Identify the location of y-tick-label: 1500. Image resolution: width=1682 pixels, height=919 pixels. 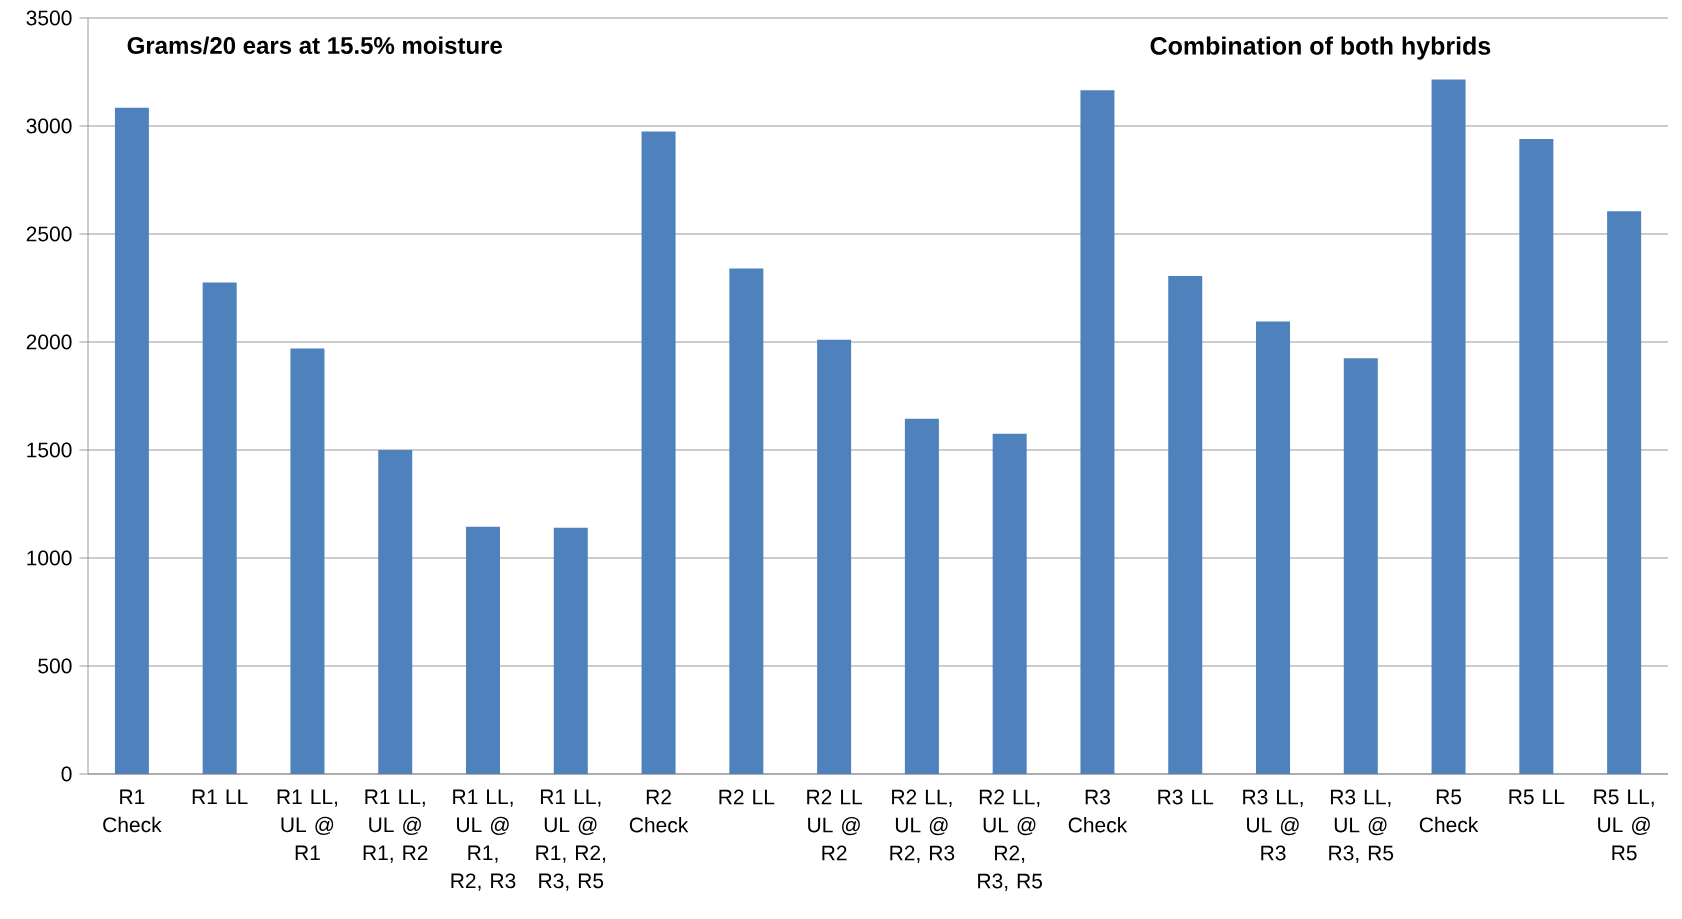
(49, 450).